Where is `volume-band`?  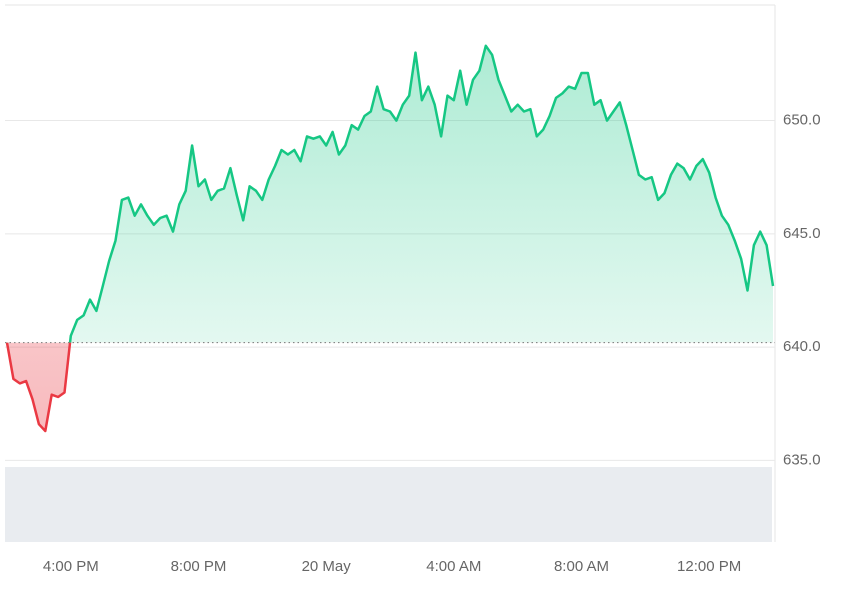 volume-band is located at coordinates (388, 504).